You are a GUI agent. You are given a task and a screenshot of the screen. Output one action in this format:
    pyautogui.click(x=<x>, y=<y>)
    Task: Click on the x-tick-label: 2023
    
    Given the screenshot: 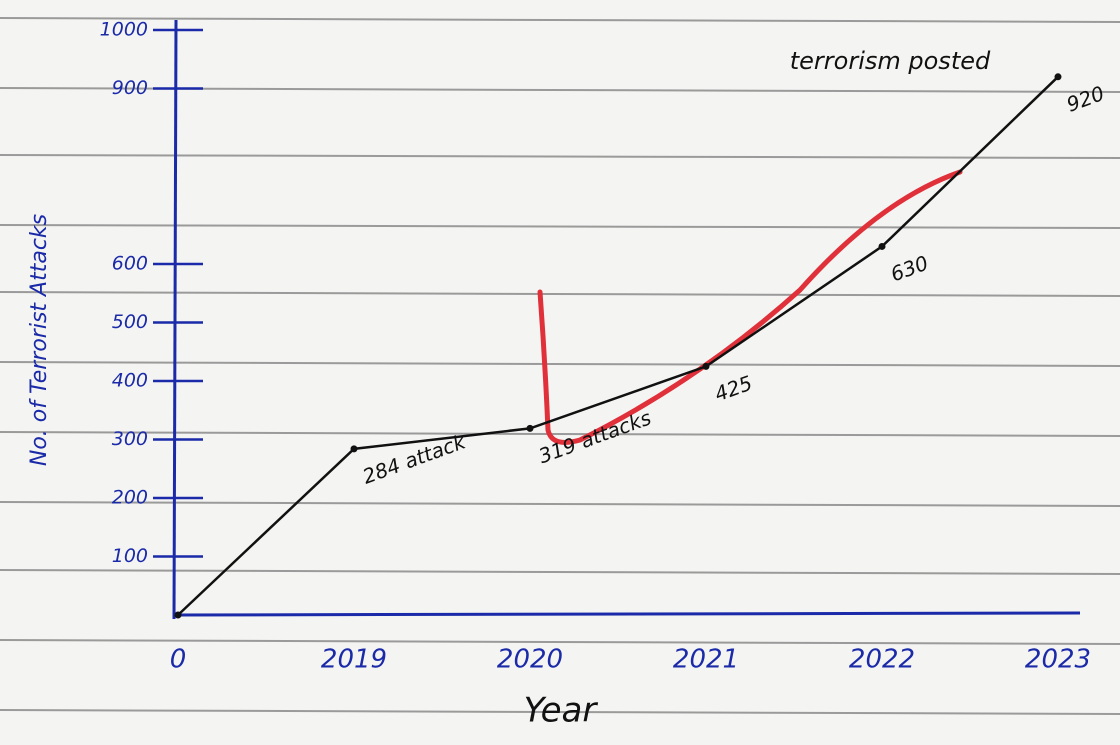 What is the action you would take?
    pyautogui.click(x=1058, y=660)
    